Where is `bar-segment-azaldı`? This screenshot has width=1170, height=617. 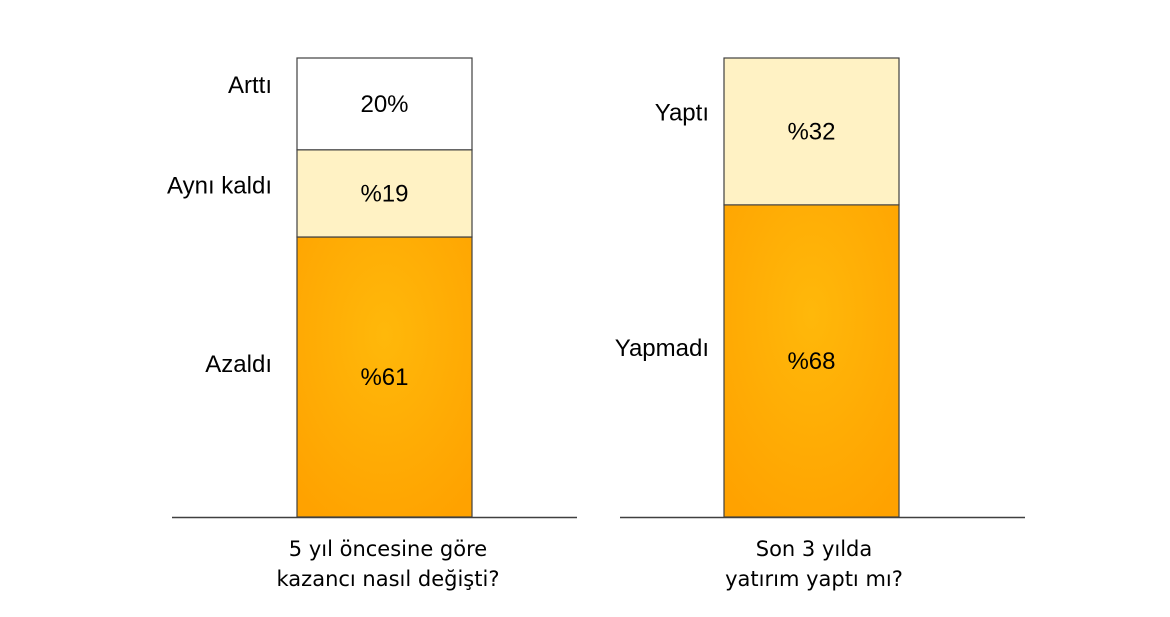
bar-segment-azaldı is located at coordinates (384, 377).